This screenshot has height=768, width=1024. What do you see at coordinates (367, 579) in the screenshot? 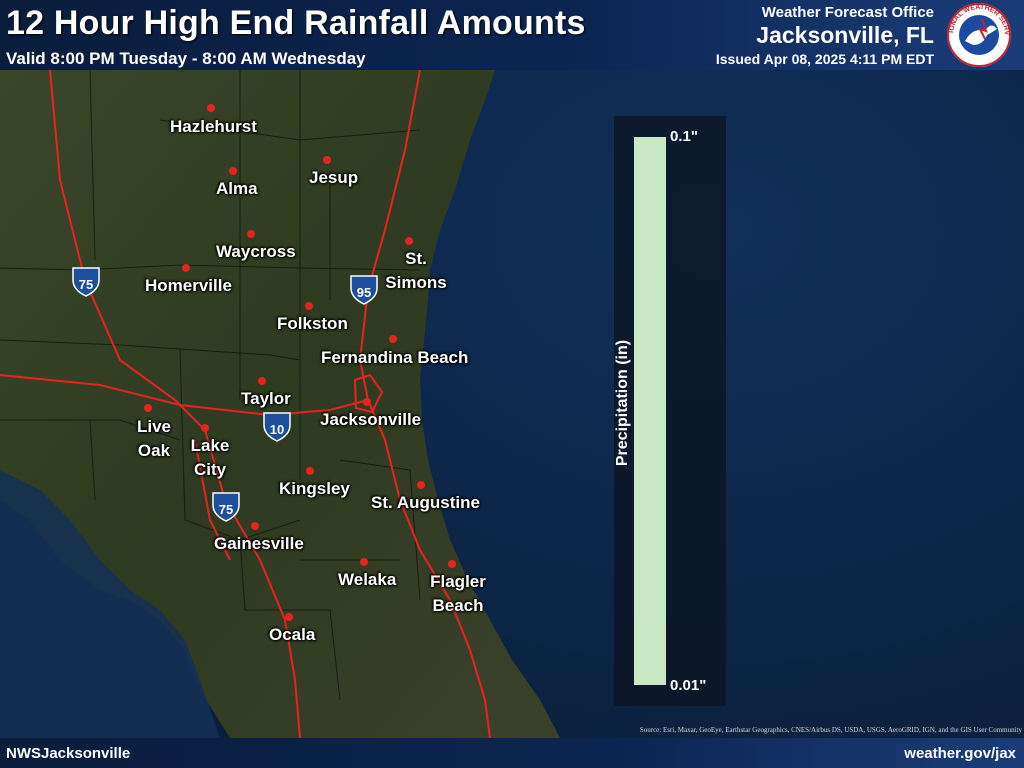
I see `city-label-welaka: Welaka` at bounding box center [367, 579].